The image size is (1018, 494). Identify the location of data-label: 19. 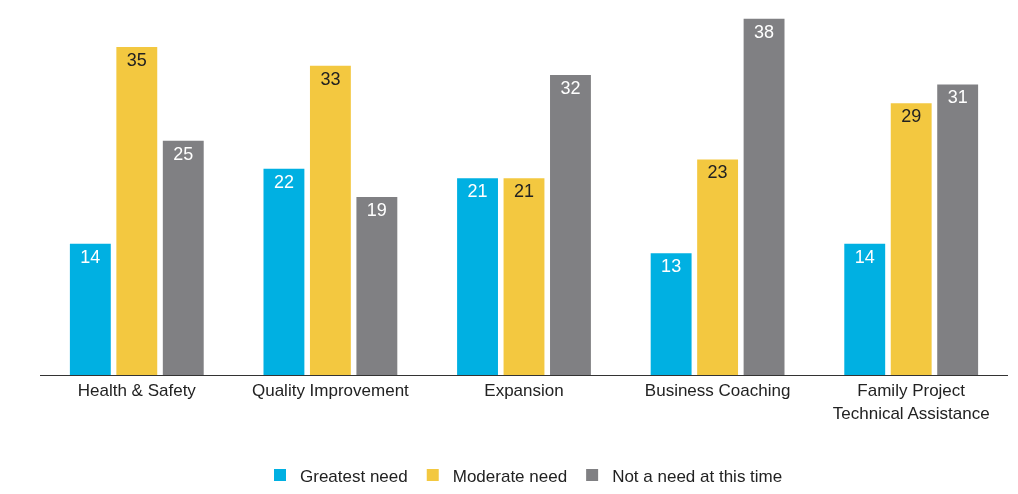
(376, 209).